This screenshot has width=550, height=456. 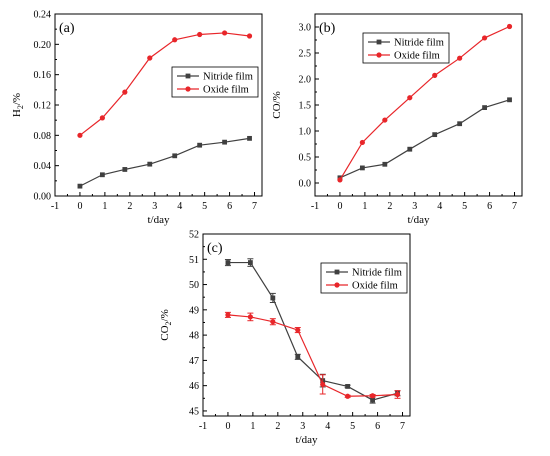 I want to click on legend-label: Oxide film, so click(x=417, y=56).